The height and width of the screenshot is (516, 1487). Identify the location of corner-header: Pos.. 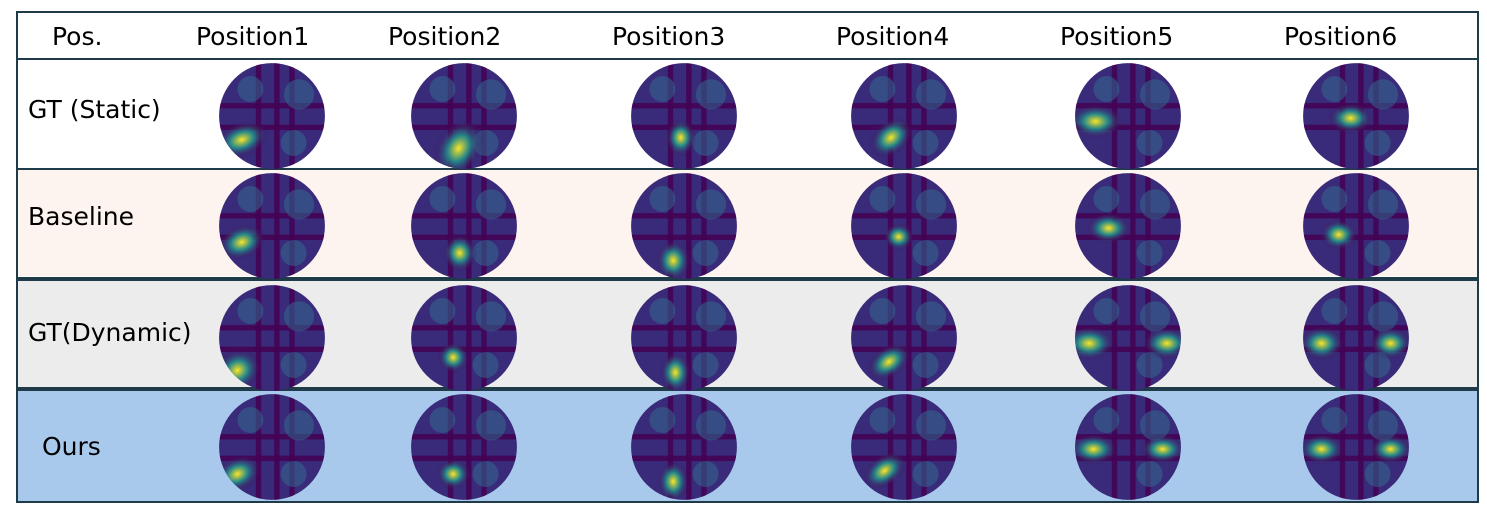
(77, 36).